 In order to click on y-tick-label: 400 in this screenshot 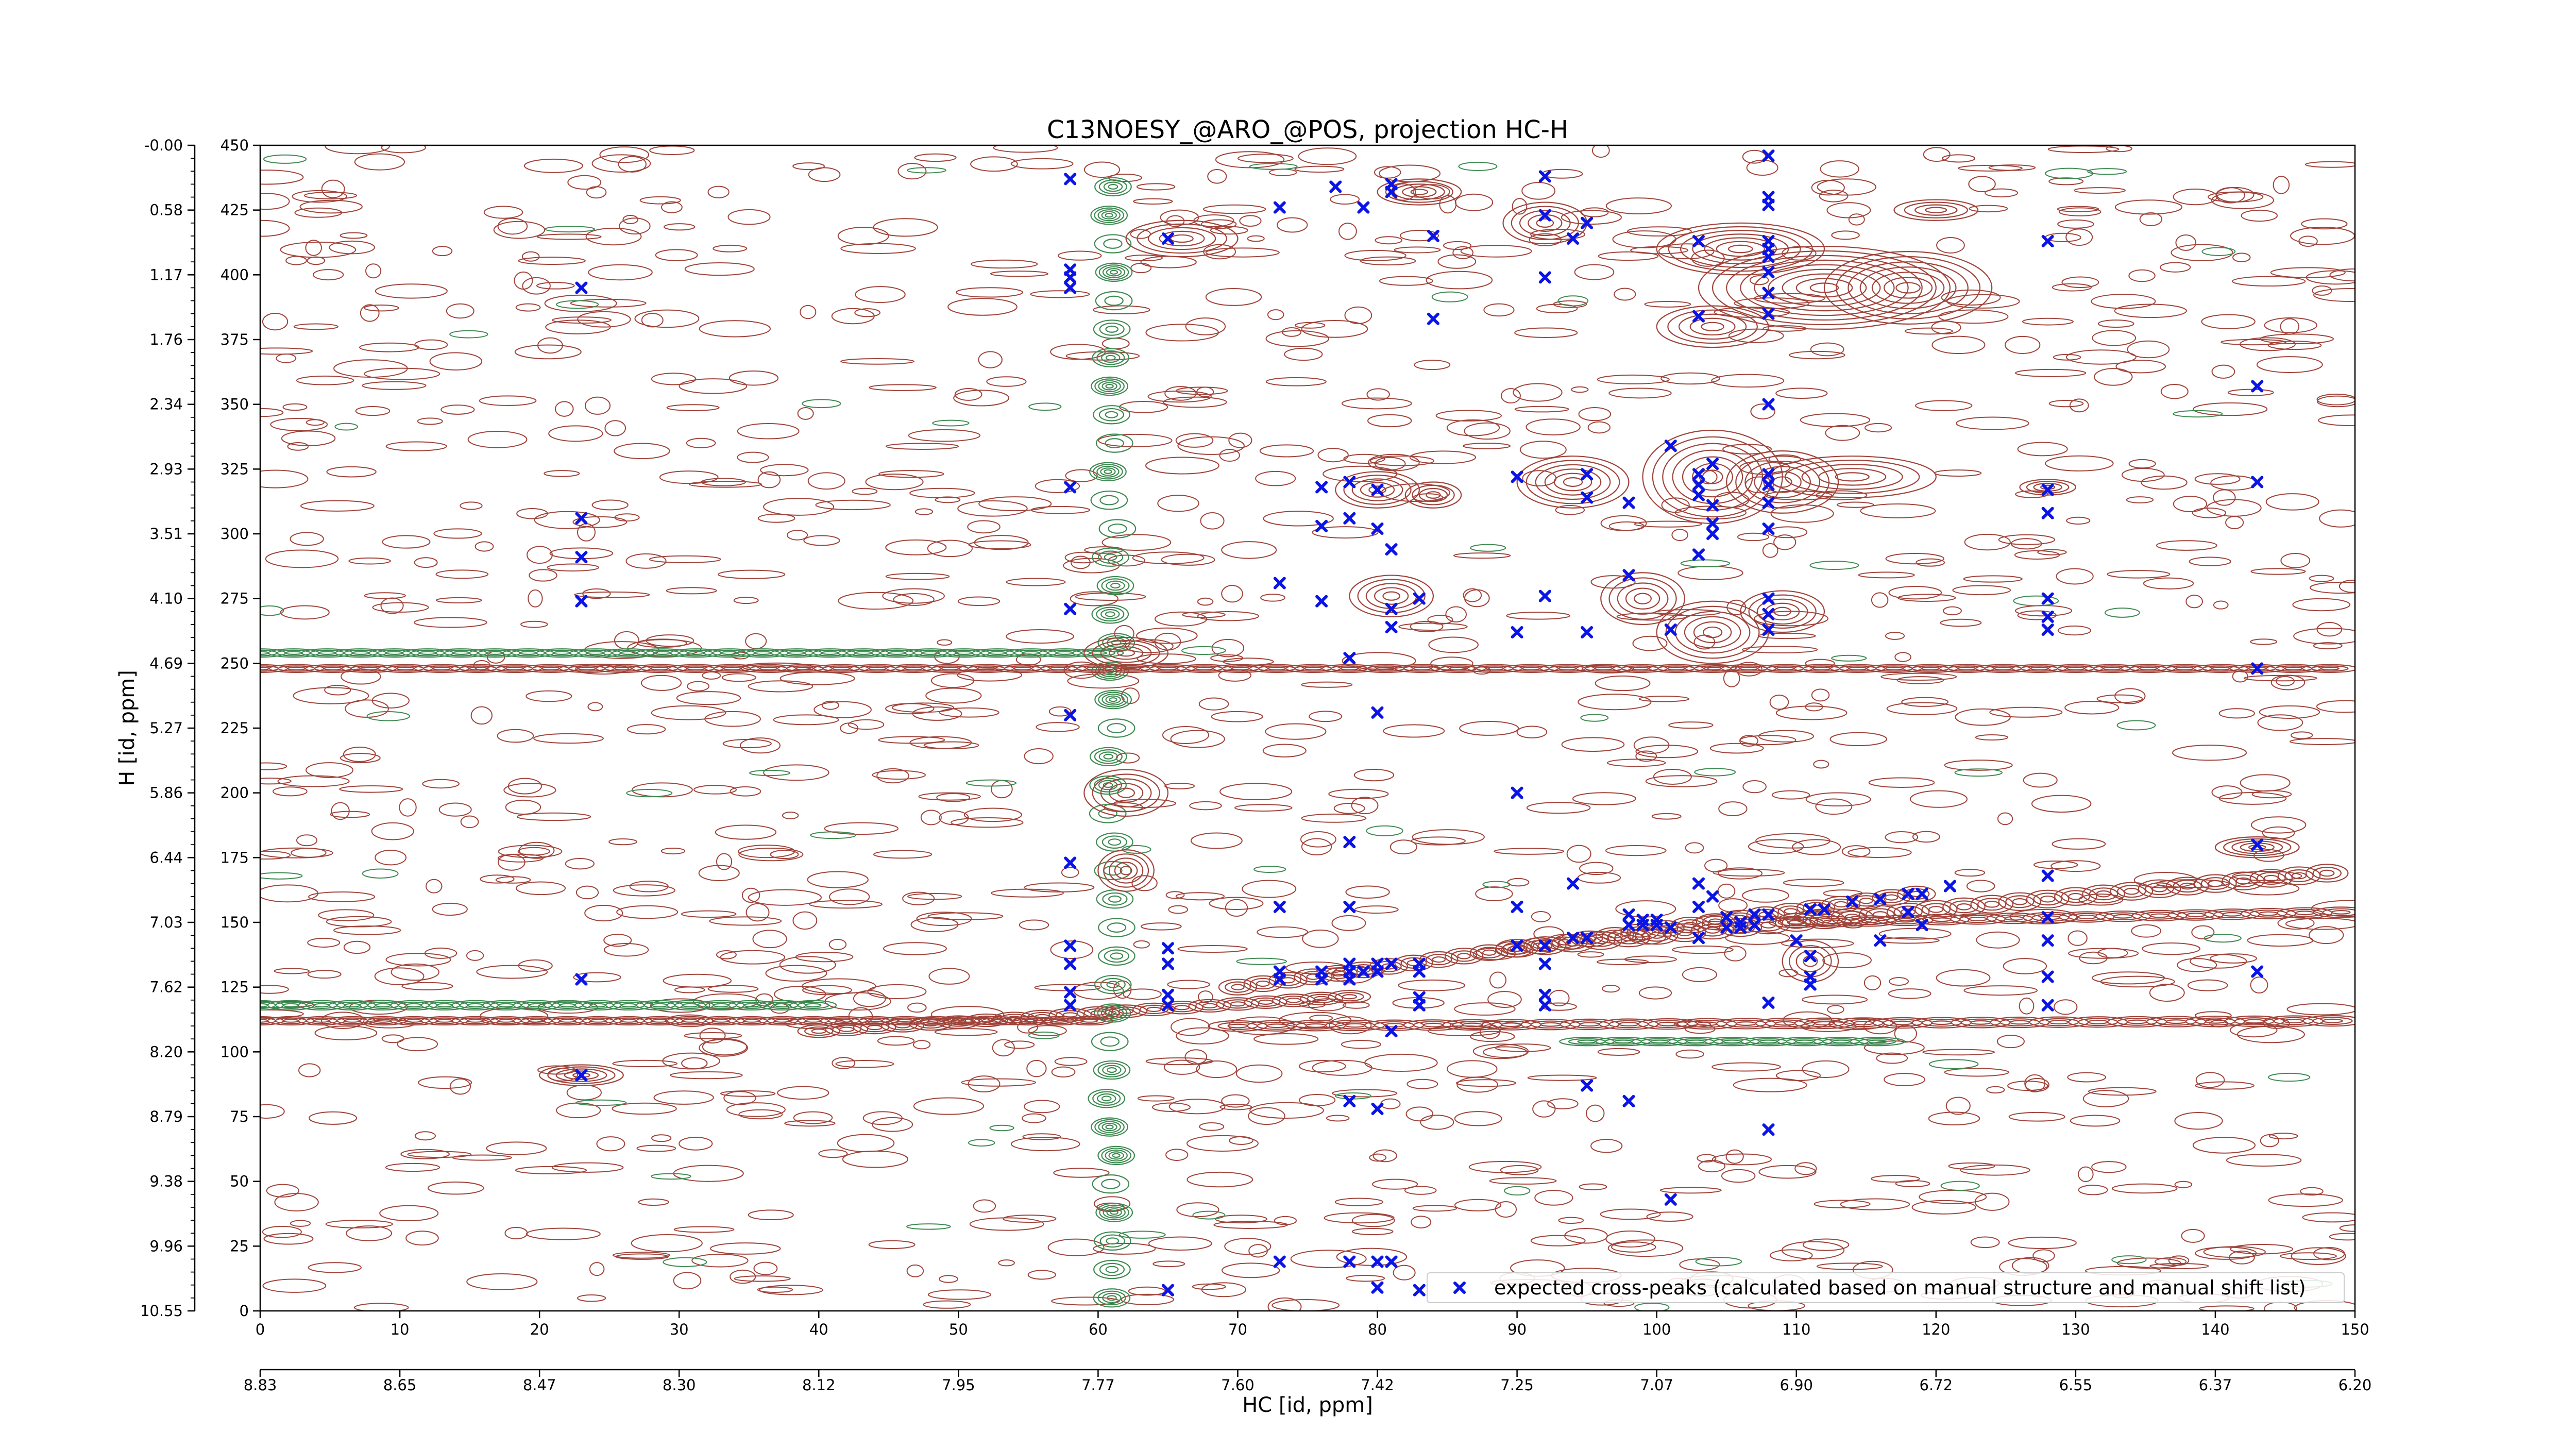, I will do `click(235, 274)`.